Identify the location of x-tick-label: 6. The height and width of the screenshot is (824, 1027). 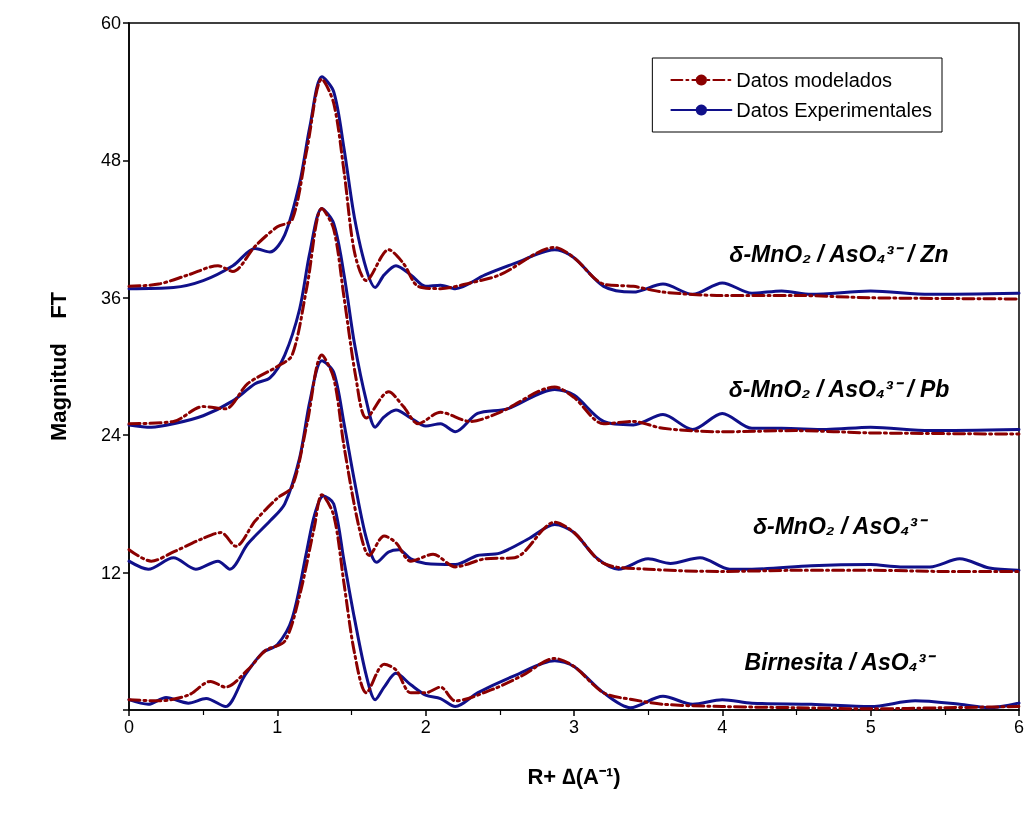
(1018, 727).